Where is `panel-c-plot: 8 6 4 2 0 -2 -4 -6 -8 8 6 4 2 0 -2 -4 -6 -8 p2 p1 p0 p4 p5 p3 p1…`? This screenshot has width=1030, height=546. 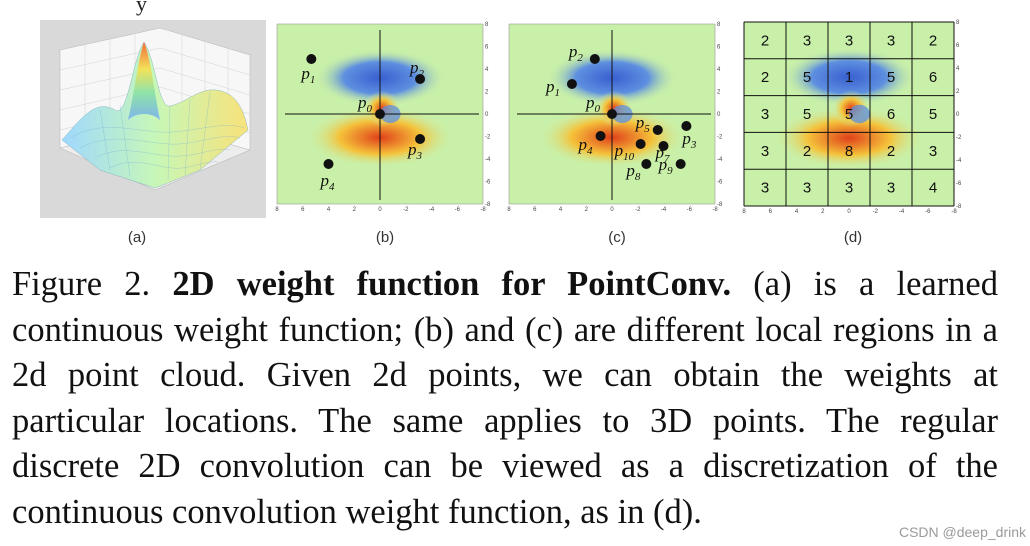
panel-c-plot: 8 6 4 2 0 -2 -4 -6 -8 8 6 4 2 0 -2 -4 -6 -8 p2 p1 p0 p4 p5 p3 p1… is located at coordinates (615, 117).